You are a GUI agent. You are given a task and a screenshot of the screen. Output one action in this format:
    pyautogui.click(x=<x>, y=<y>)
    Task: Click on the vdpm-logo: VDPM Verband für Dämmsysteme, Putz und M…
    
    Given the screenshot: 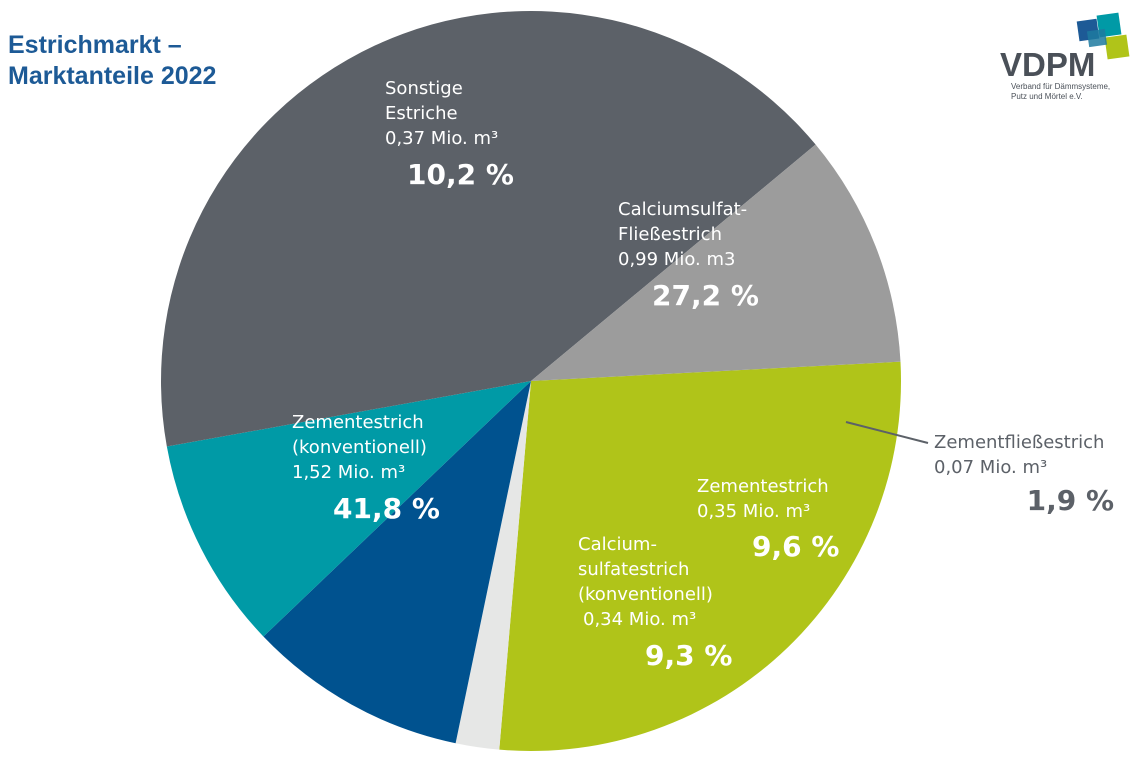 What is the action you would take?
    pyautogui.click(x=1070, y=59)
    